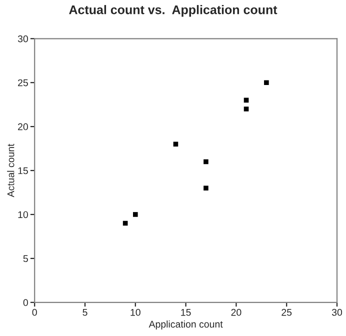  What do you see at coordinates (287, 312) in the screenshot?
I see `x-tick-label: 25` at bounding box center [287, 312].